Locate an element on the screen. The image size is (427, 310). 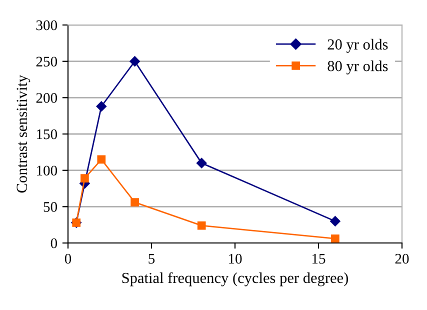
x-tick-label: 5 is located at coordinates (151, 259).